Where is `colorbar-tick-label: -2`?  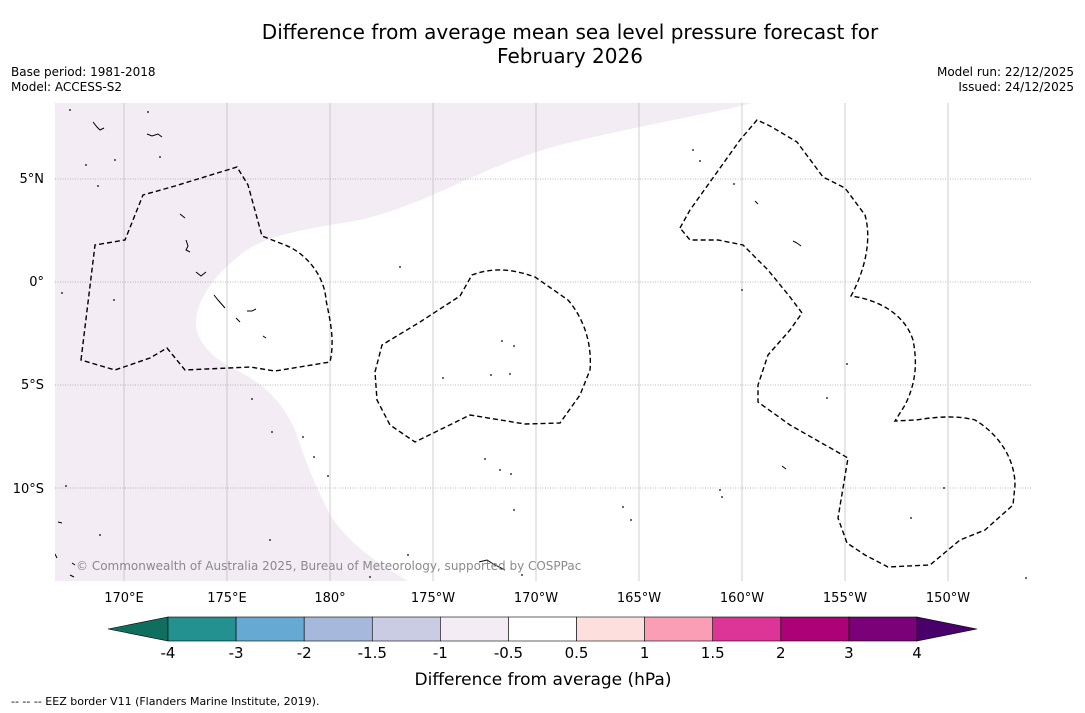 colorbar-tick-label: -2 is located at coordinates (304, 653).